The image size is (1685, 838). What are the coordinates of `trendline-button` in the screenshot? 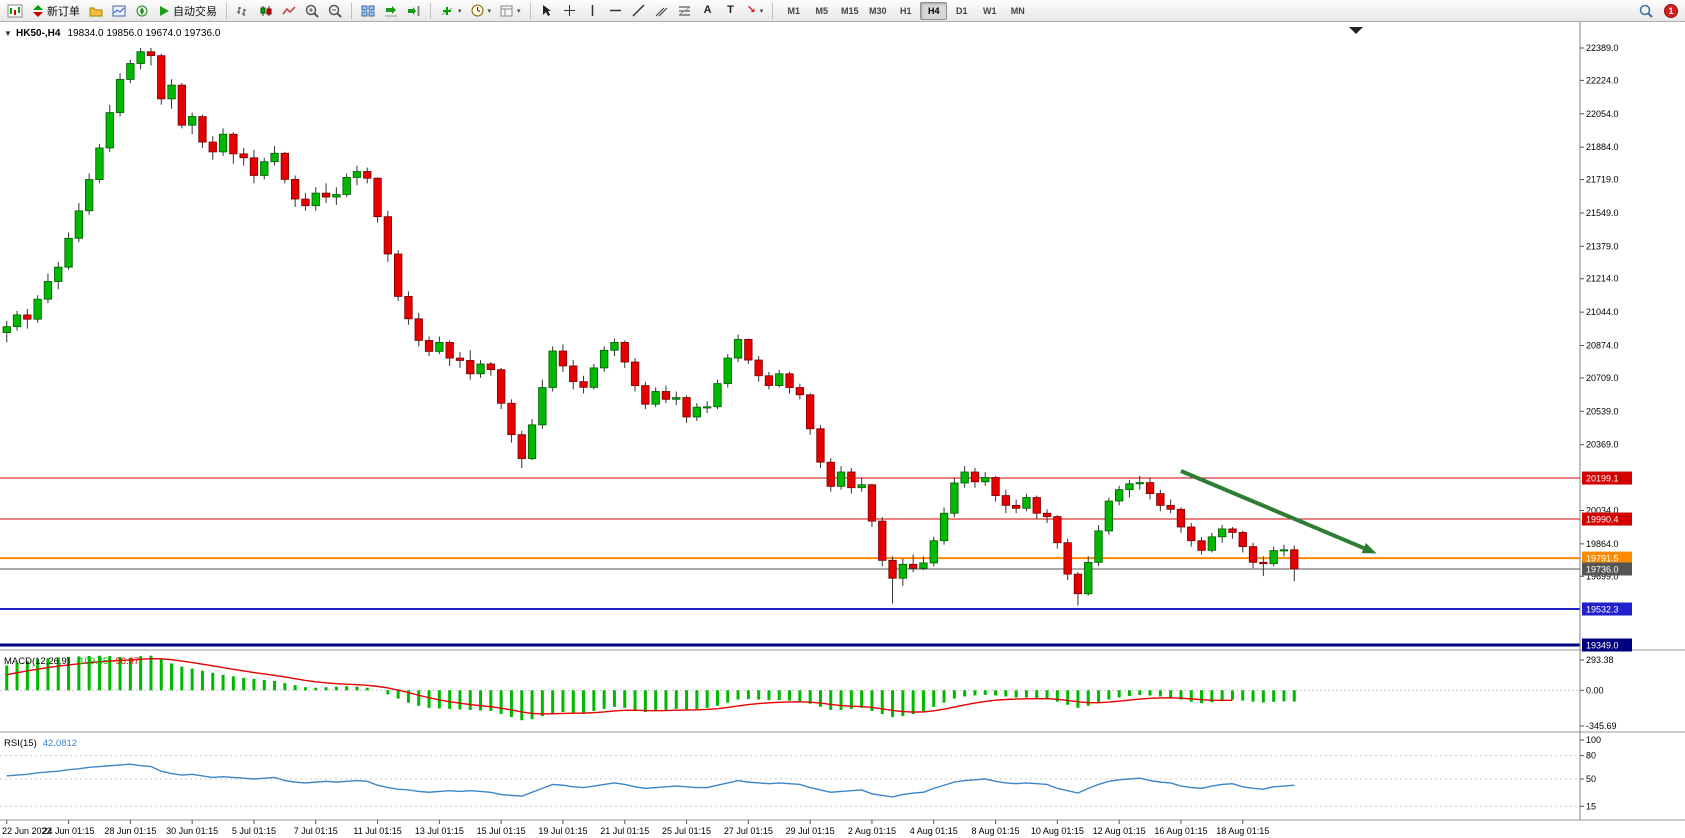 It's located at (639, 11).